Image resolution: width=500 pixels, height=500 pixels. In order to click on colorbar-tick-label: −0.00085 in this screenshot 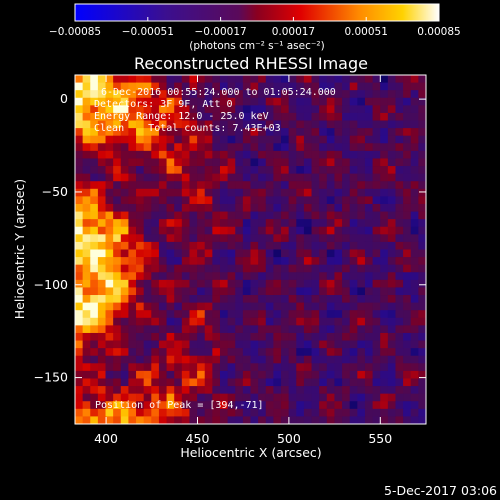, I will do `click(75, 32)`.